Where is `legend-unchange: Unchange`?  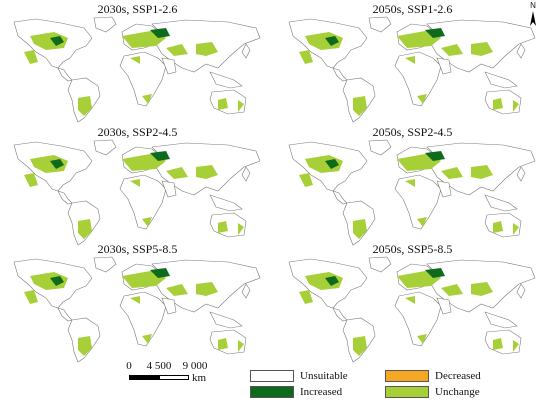
legend-unchange: Unchange is located at coordinates (432, 392).